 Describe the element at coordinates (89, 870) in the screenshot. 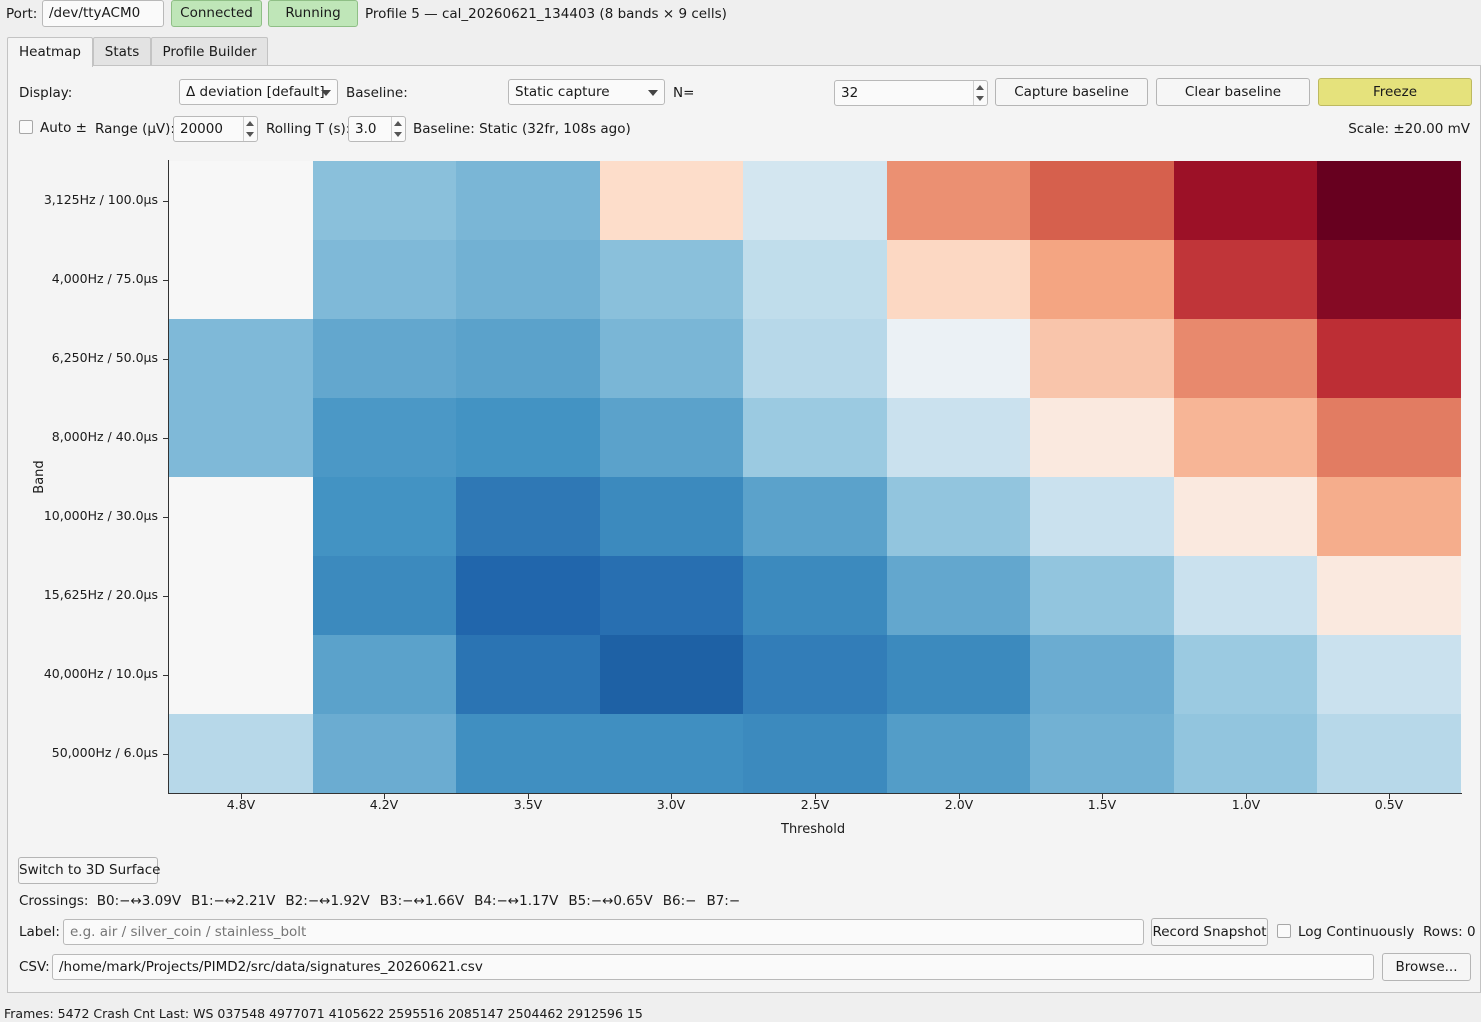

I see `switch-3d-button: Switch to 3D Surface` at that location.